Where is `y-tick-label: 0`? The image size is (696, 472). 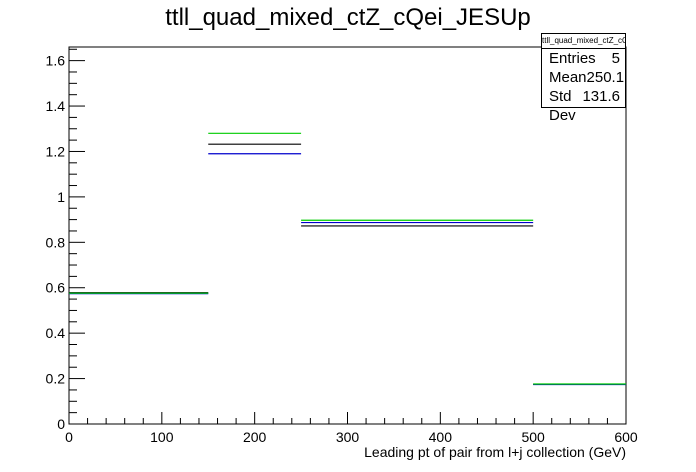 y-tick-label: 0 is located at coordinates (61, 424).